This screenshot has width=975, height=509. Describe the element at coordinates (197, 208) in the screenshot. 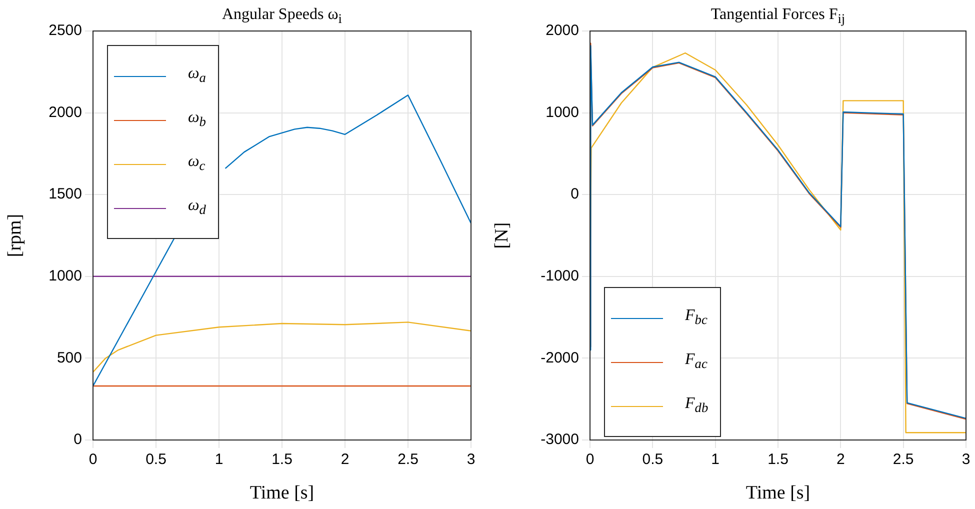

I see `legend-label: ω$_{d}$` at that location.